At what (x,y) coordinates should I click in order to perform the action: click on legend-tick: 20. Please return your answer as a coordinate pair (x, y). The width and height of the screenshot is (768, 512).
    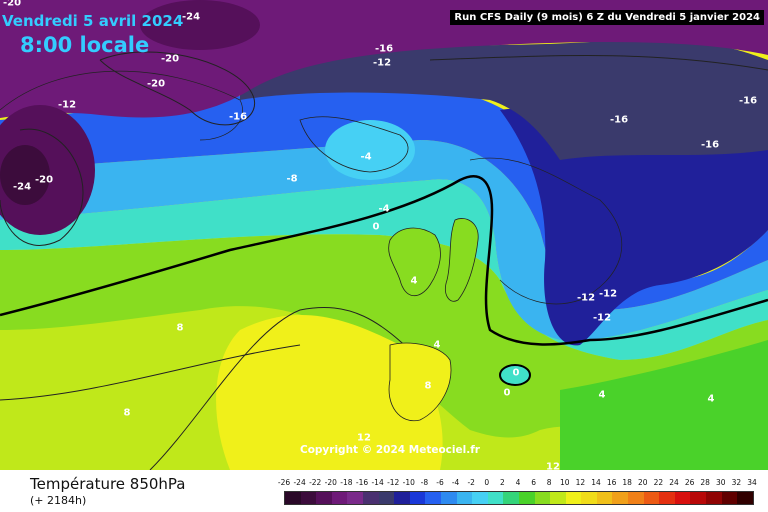
    Looking at the image, I should click on (643, 482).